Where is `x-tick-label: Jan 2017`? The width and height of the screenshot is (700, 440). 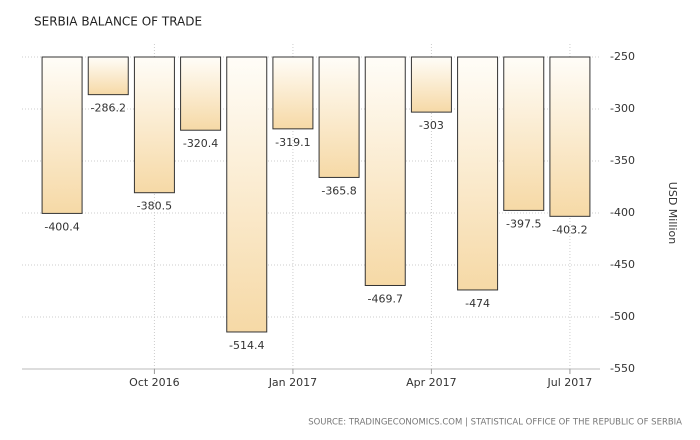
x-tick-label: Jan 2017 is located at coordinates (292, 382).